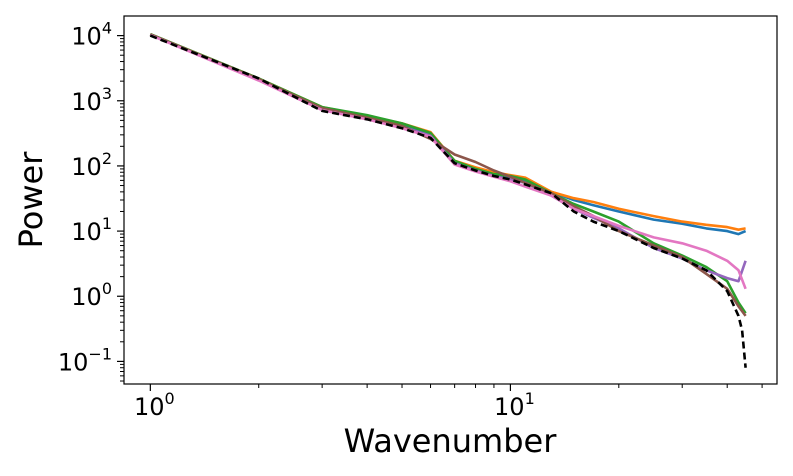  Describe the element at coordinates (91, 295) in the screenshot. I see `y-tick-label: 10⁰` at that location.